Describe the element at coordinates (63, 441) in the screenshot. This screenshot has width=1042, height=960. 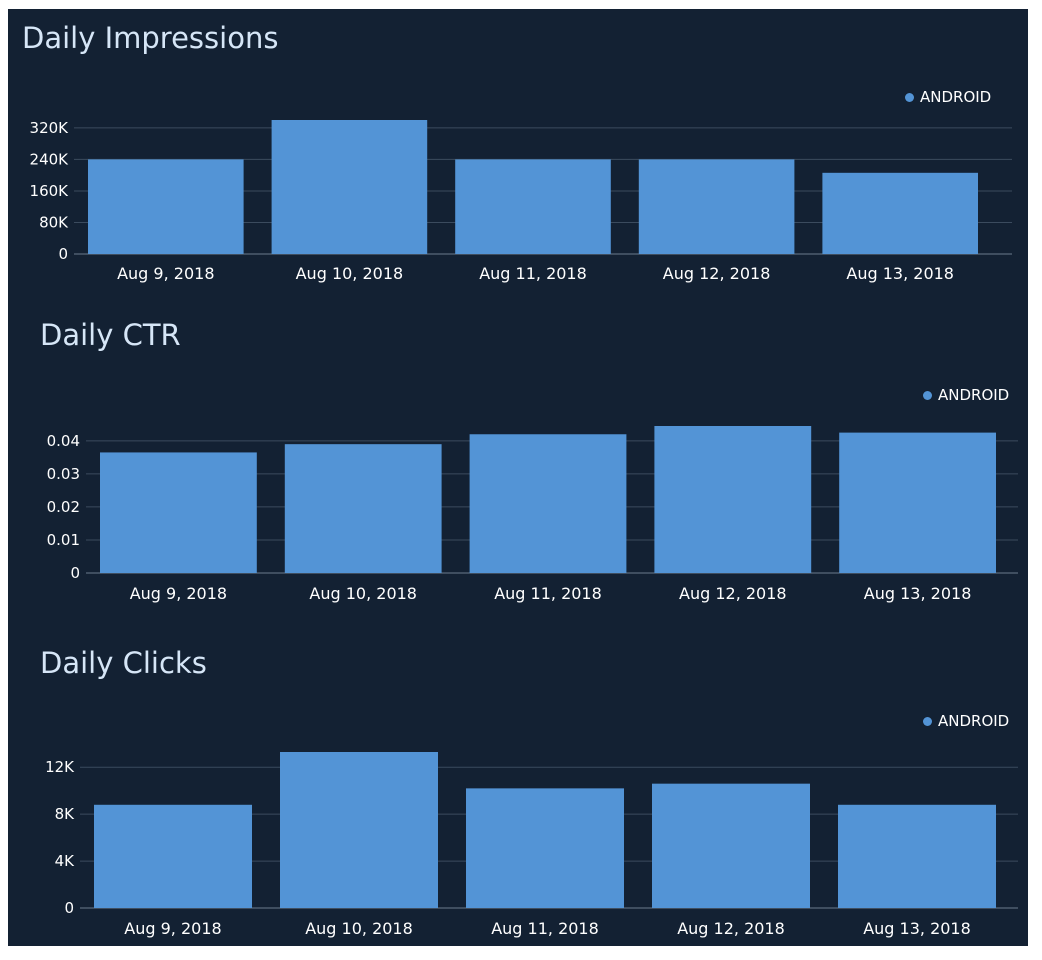
I see `ctr-y-tick-label: 0.04` at that location.